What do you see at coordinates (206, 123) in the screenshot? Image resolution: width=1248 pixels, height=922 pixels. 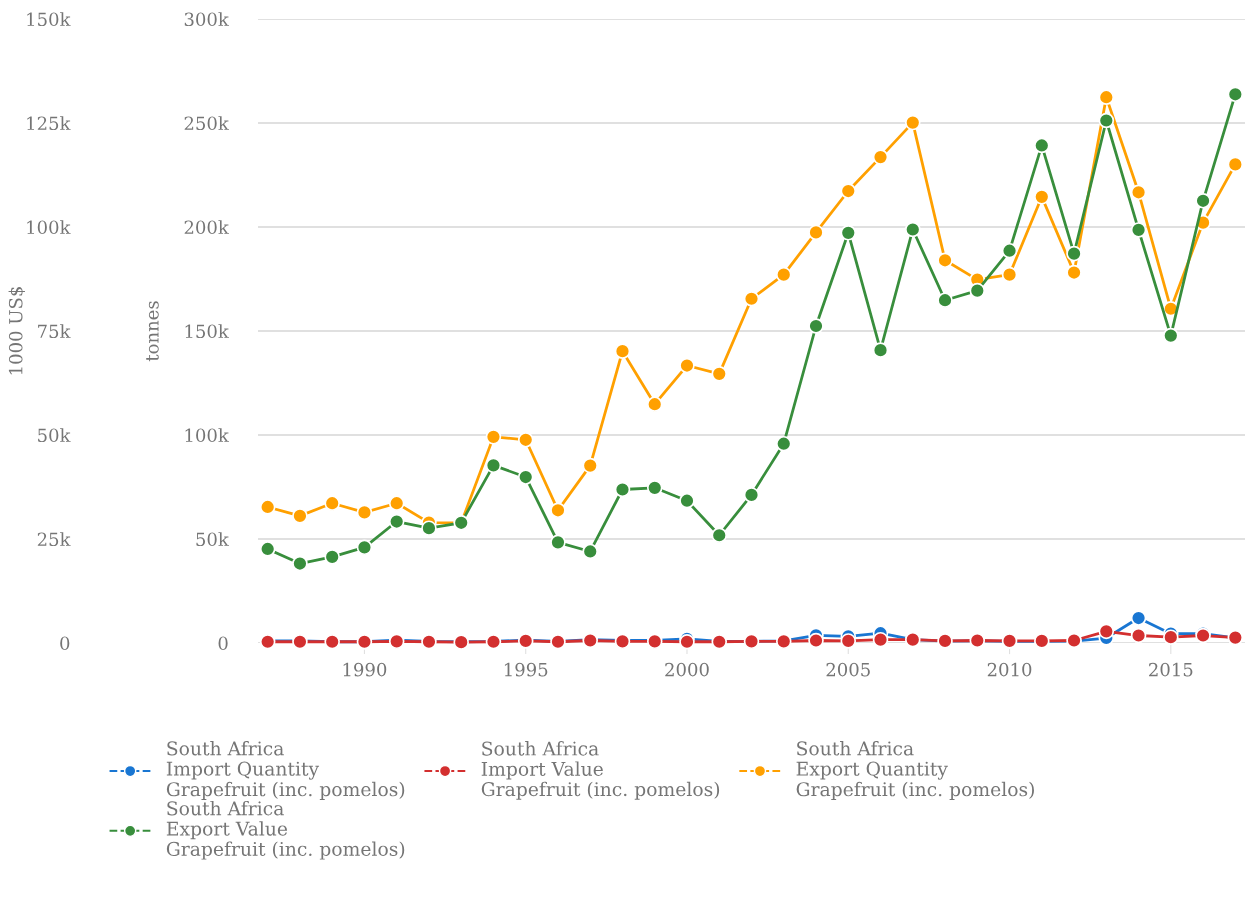 I see `y-tick-label: 250k` at bounding box center [206, 123].